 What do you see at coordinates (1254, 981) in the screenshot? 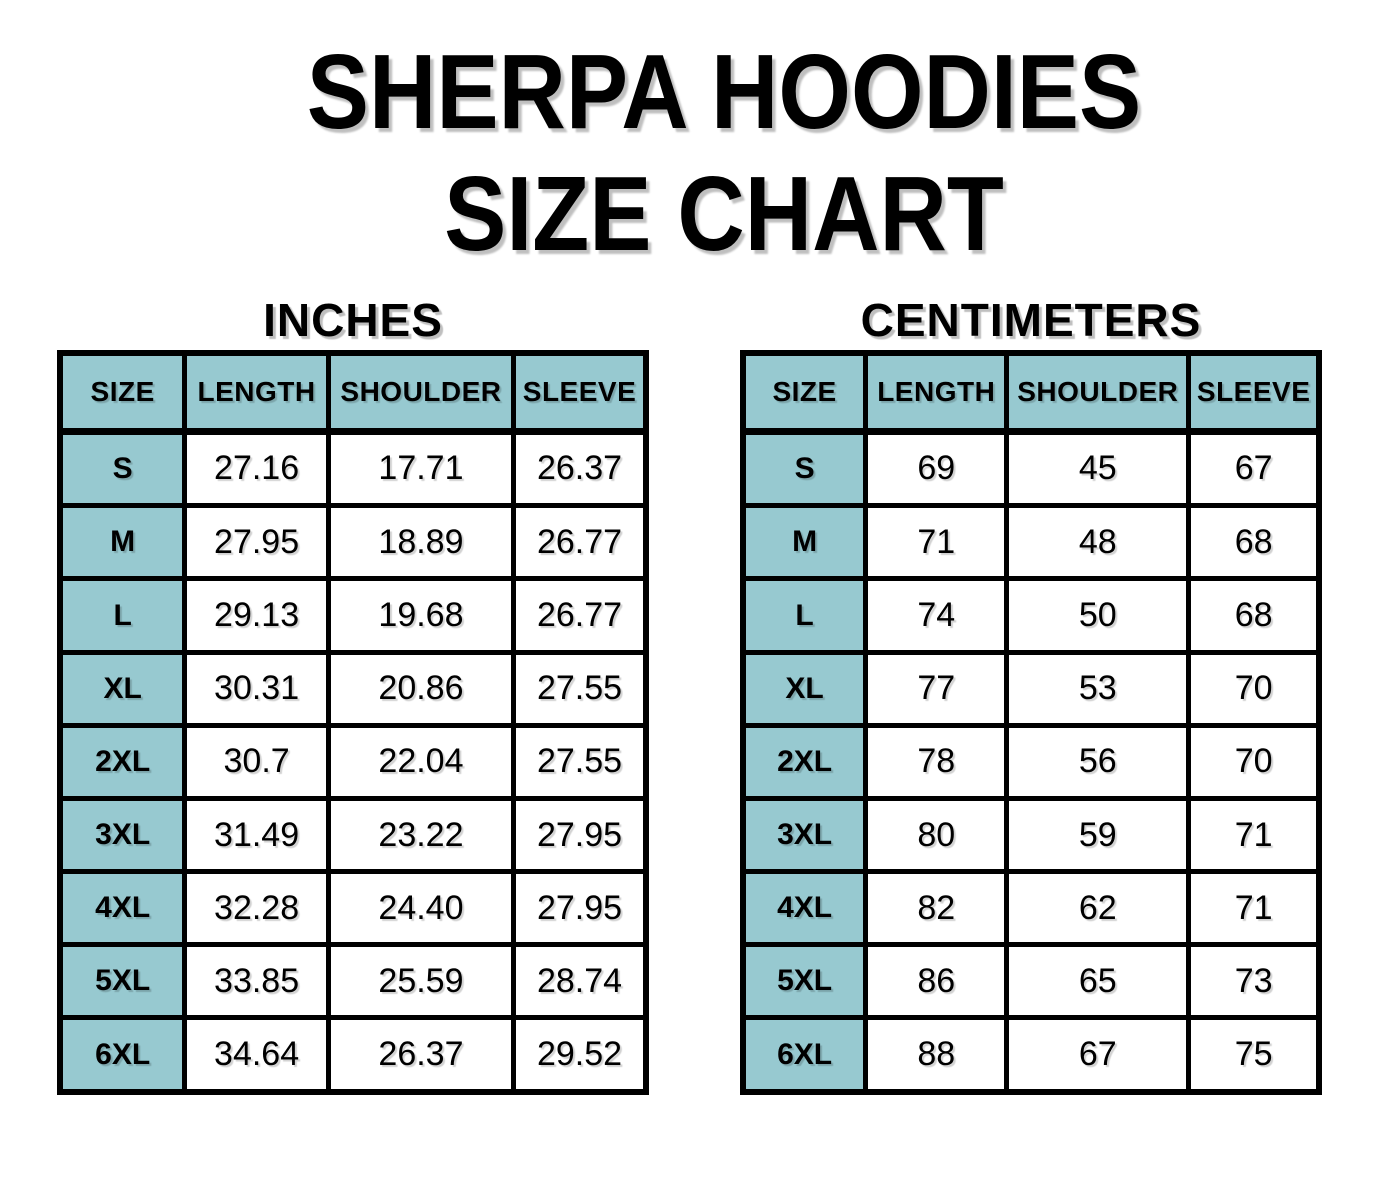
I see `measurement-value: 73` at bounding box center [1254, 981].